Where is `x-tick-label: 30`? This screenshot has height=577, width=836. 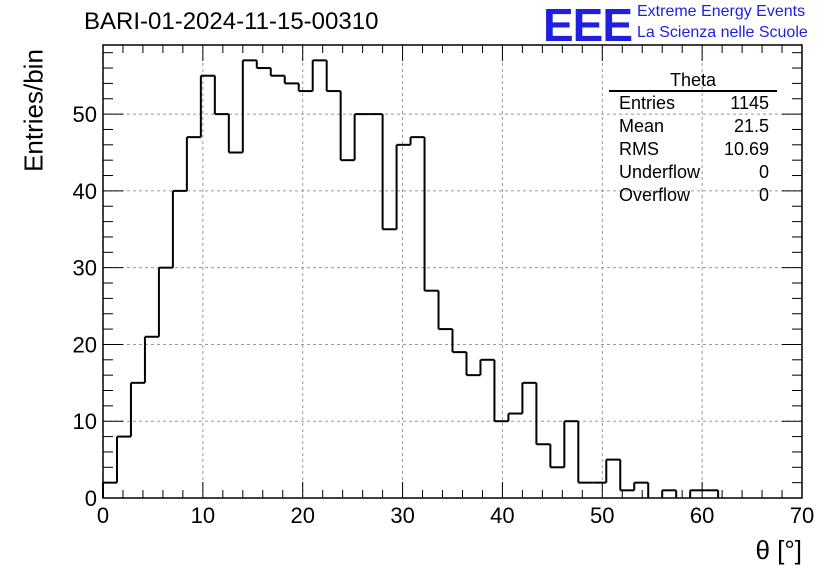 x-tick-label: 30 is located at coordinates (402, 515).